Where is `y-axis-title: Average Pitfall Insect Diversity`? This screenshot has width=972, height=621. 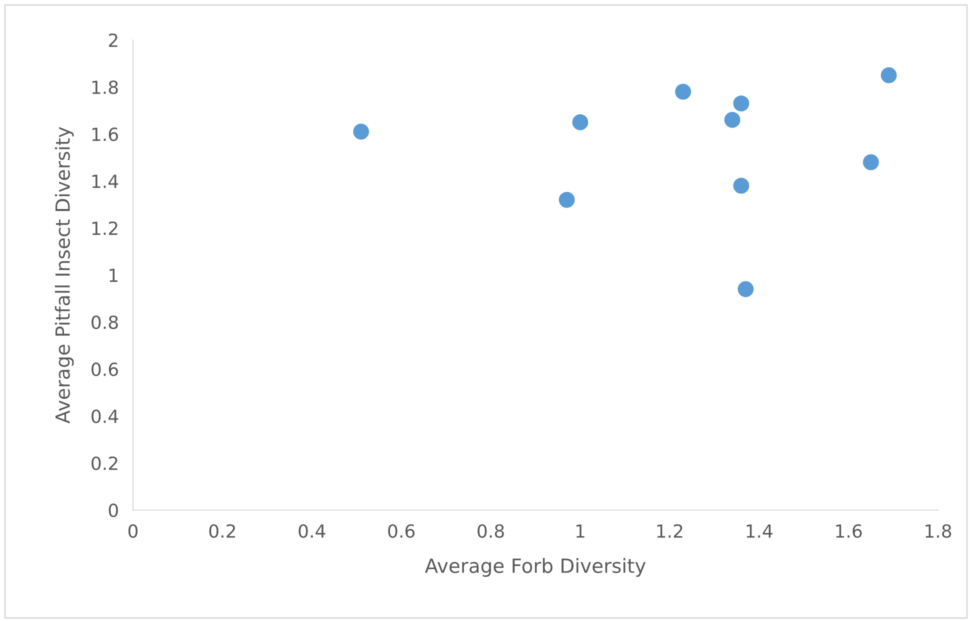
y-axis-title: Average Pitfall Insect Diversity is located at coordinates (64, 275).